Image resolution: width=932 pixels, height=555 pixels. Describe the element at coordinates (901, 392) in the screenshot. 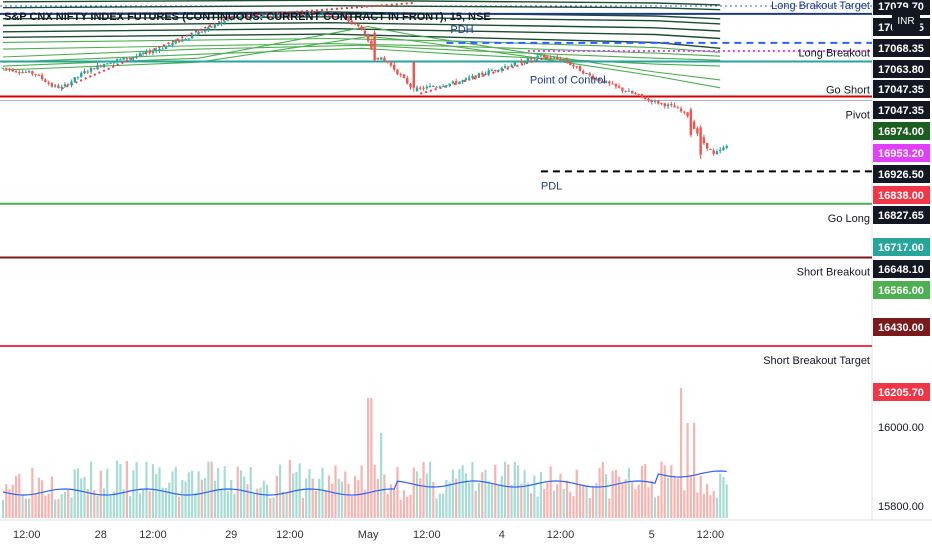

I see `price-tag: 16205.70` at that location.